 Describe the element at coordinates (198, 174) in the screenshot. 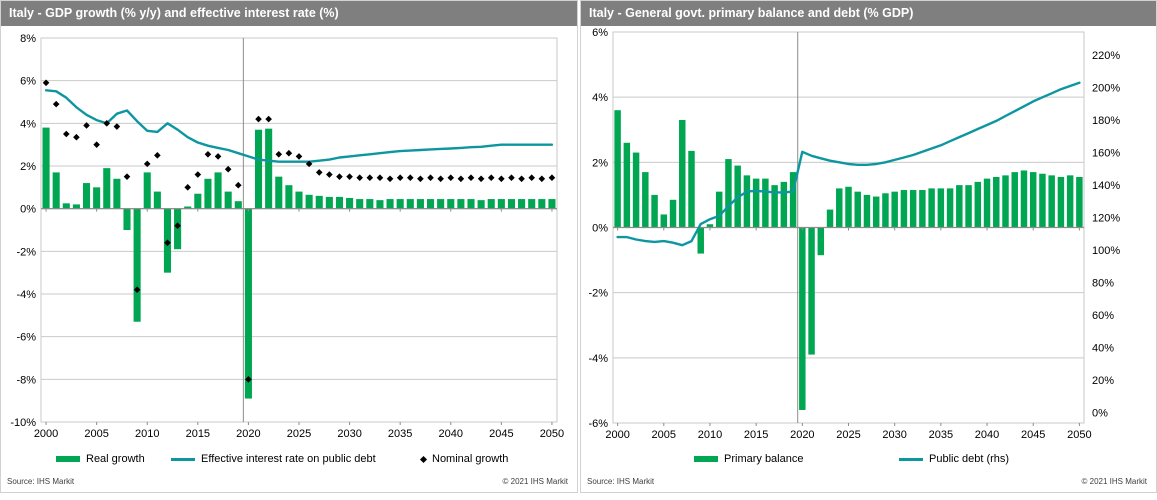

I see `scatter-diamond-2015` at that location.